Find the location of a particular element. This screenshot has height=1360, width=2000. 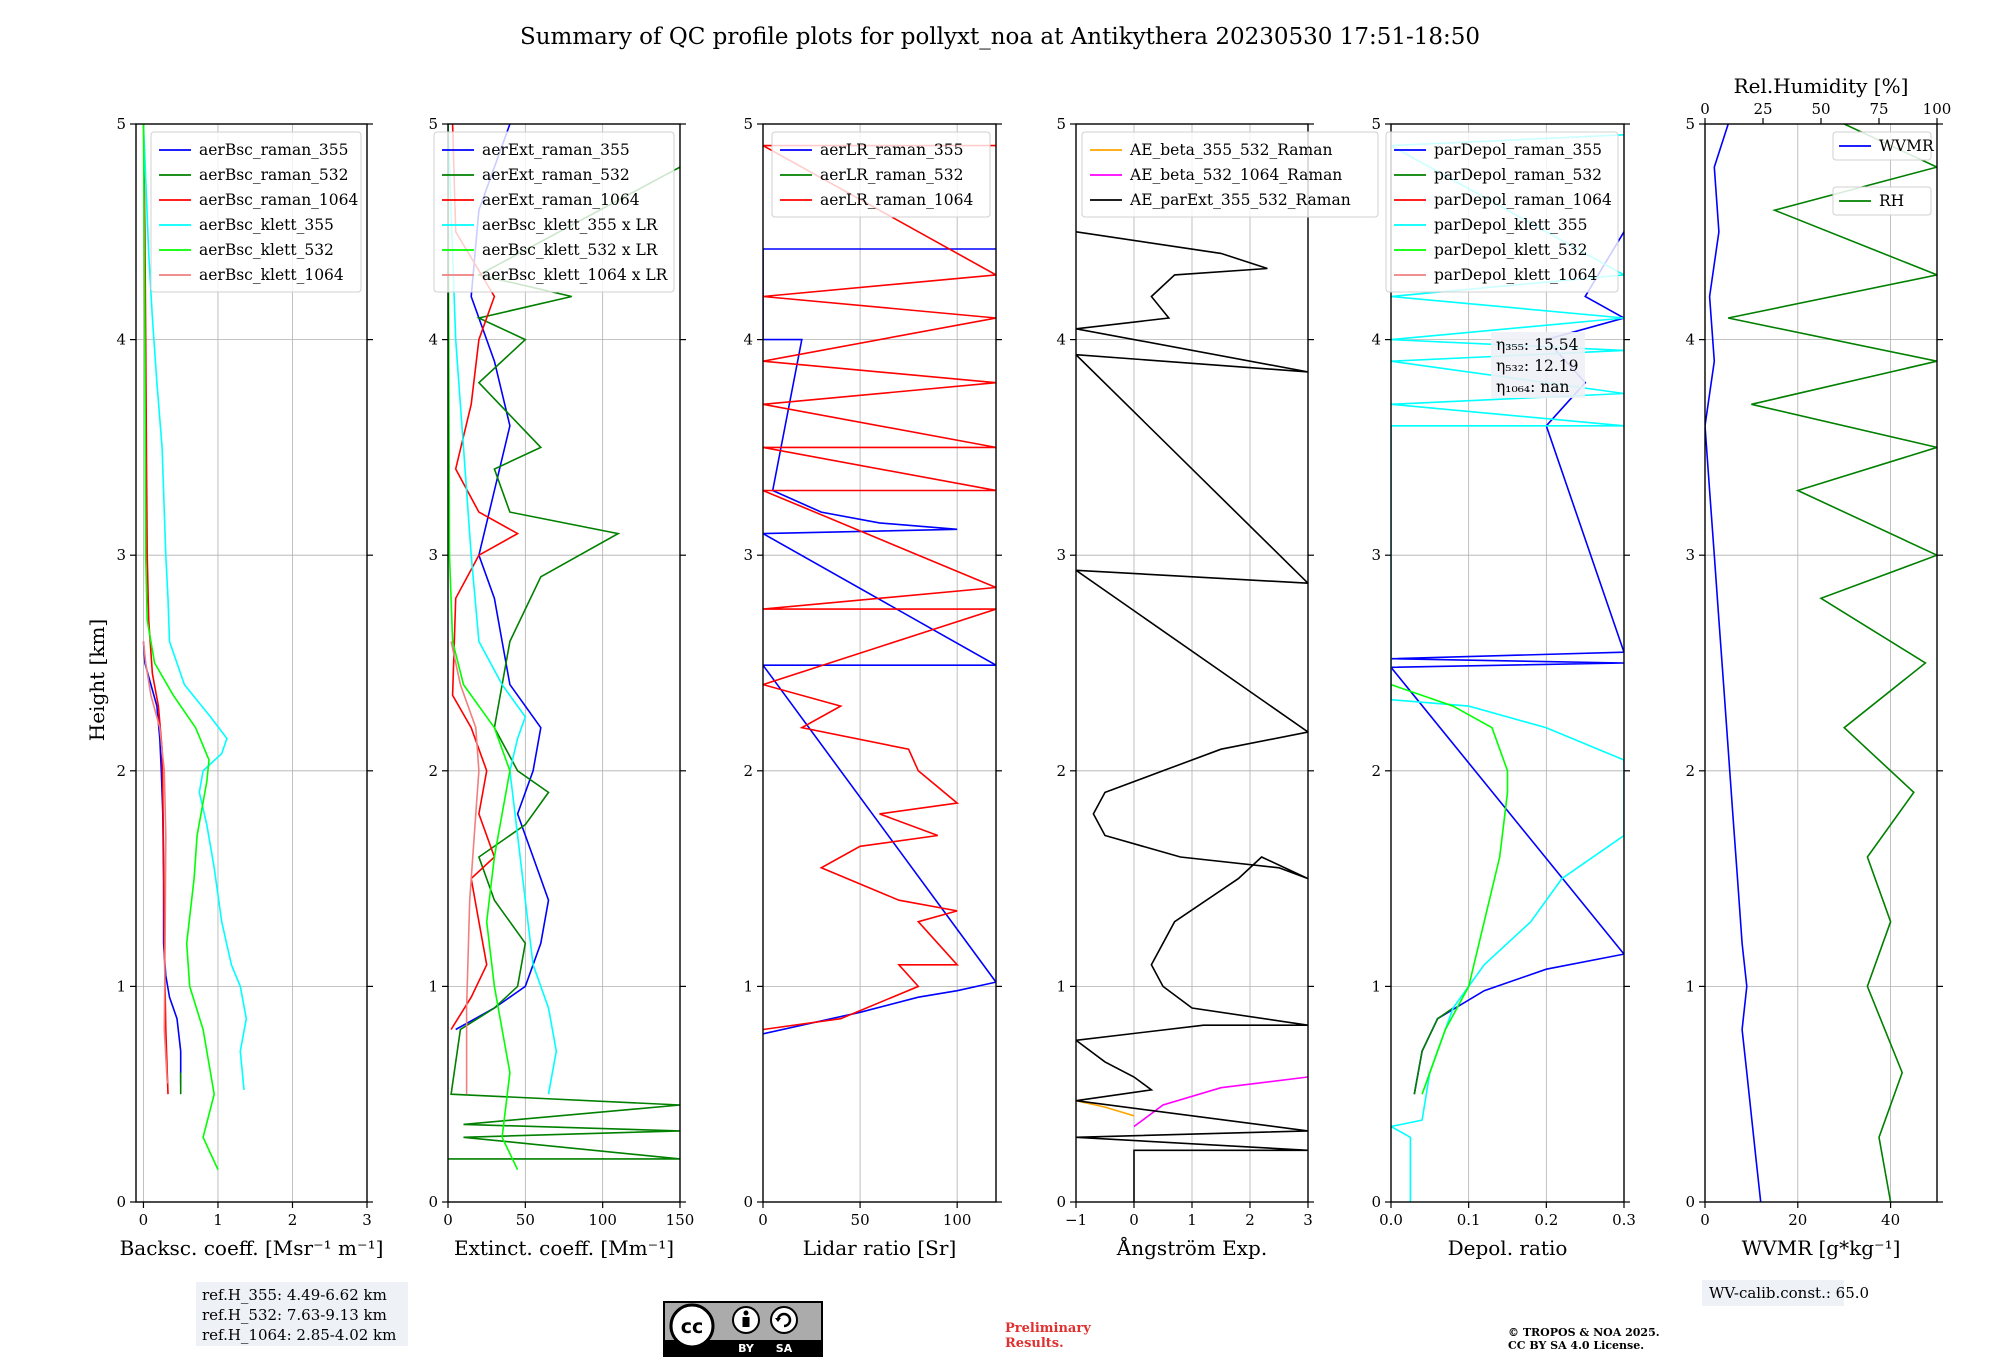

legend-label: aerBsc_klett_355 is located at coordinates (266, 225).